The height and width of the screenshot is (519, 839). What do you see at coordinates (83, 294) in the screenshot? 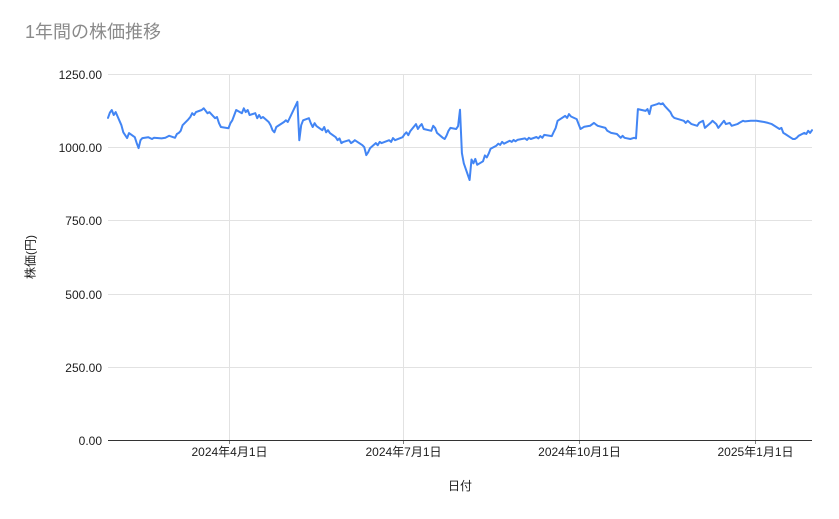
I see `y-tick-label: 500.00` at bounding box center [83, 294].